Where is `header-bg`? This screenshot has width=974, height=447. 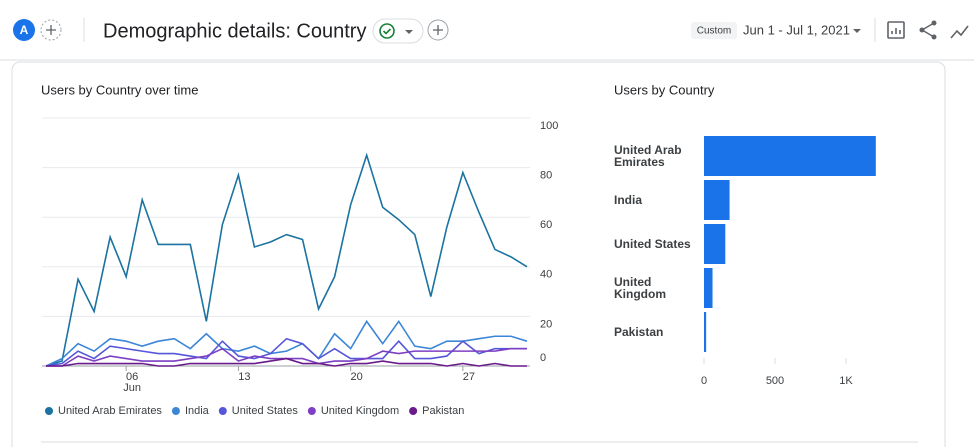
header-bg is located at coordinates (487, 30).